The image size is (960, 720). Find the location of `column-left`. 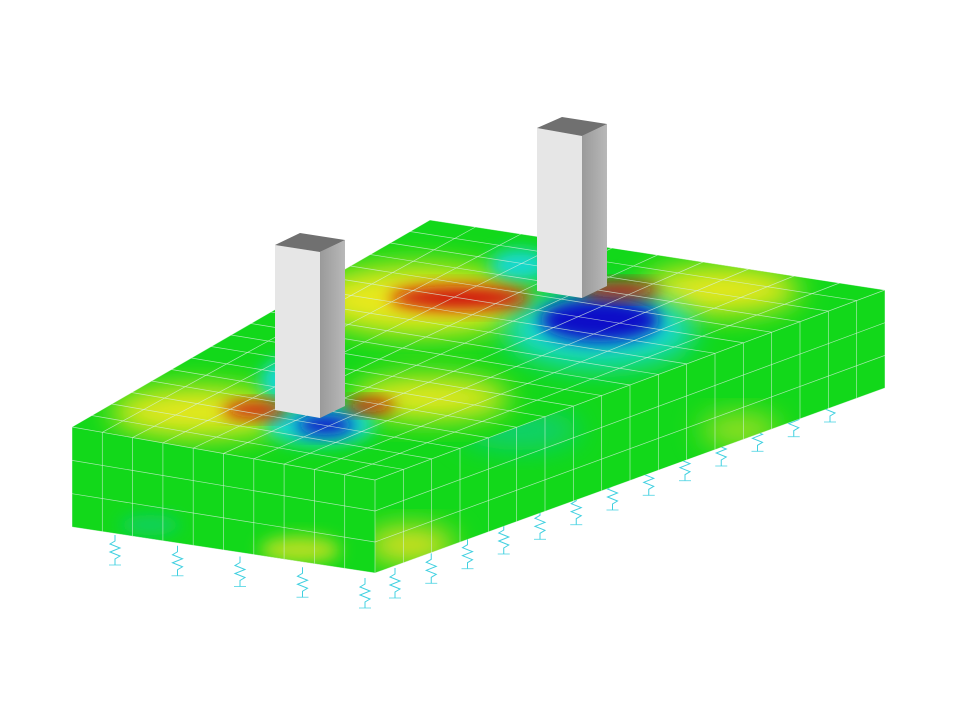

column-left is located at coordinates (310, 325).